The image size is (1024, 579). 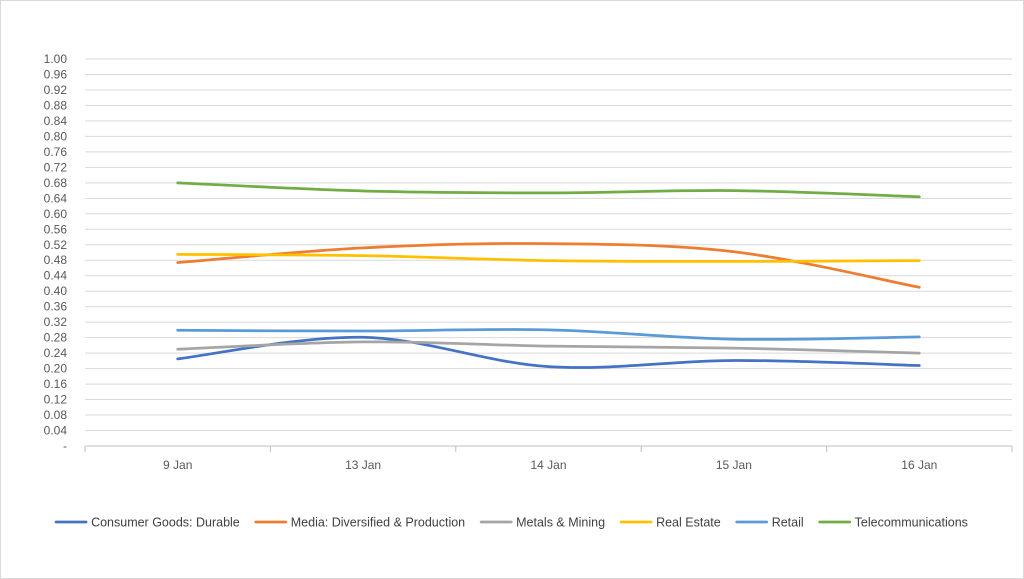 I want to click on y-tick-label: 0.28, so click(x=56, y=338).